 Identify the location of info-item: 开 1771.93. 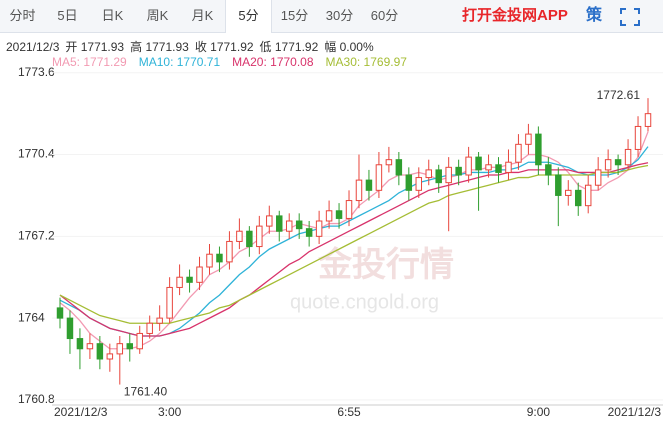
(95, 47).